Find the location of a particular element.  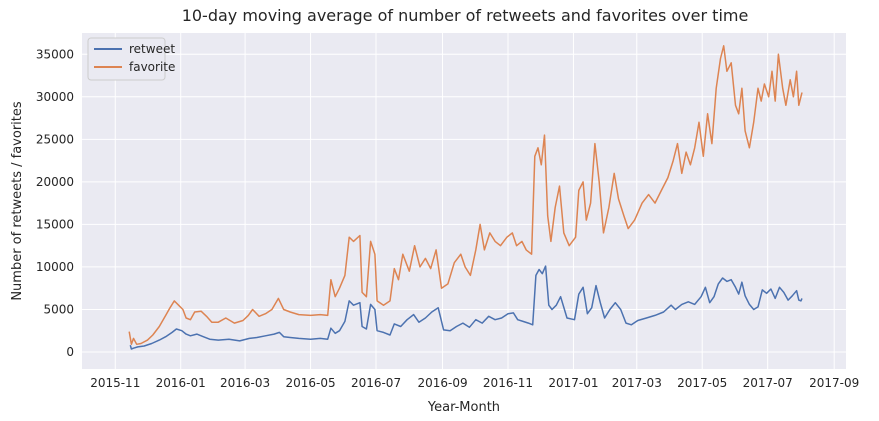

x-tick-label: 2016-01 is located at coordinates (181, 383).